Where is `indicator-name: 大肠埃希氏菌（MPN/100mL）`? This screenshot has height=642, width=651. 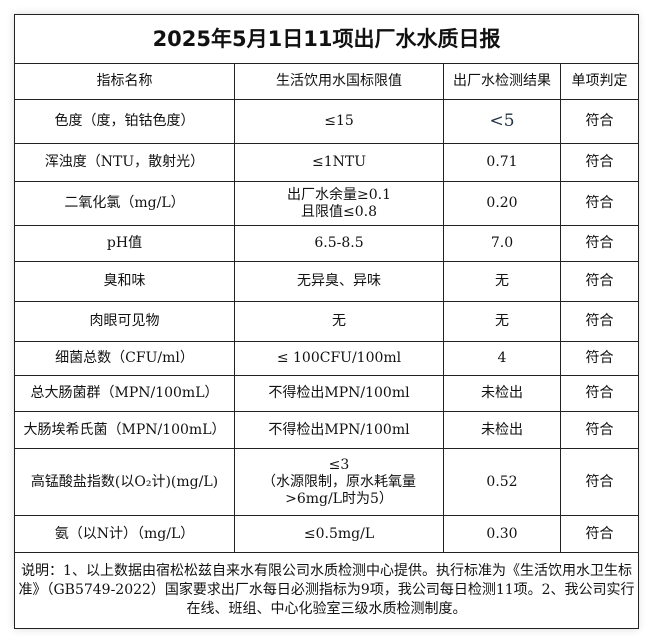 indicator-name: 大肠埃希氏菌（MPN/100mL） is located at coordinates (124, 430).